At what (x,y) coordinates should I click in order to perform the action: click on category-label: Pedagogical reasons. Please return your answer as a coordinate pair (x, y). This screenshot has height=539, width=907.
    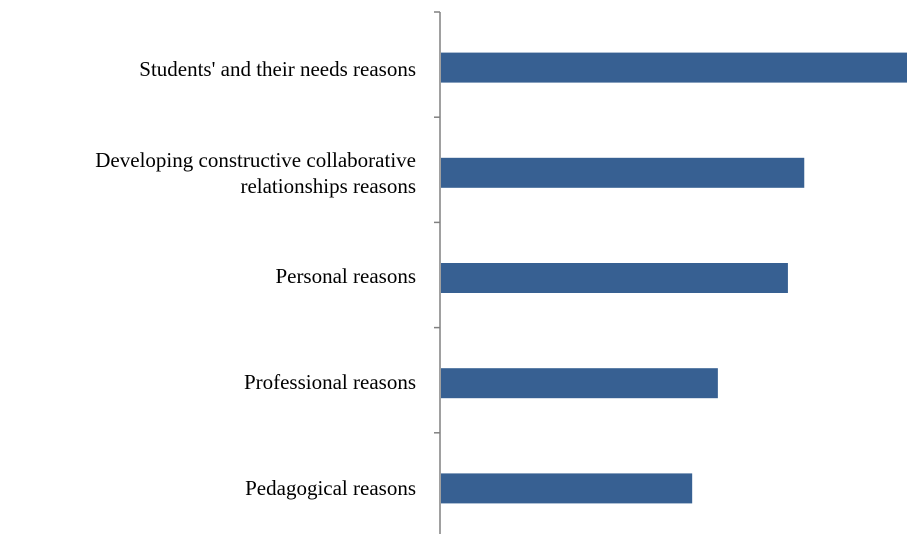
    Looking at the image, I should click on (330, 488).